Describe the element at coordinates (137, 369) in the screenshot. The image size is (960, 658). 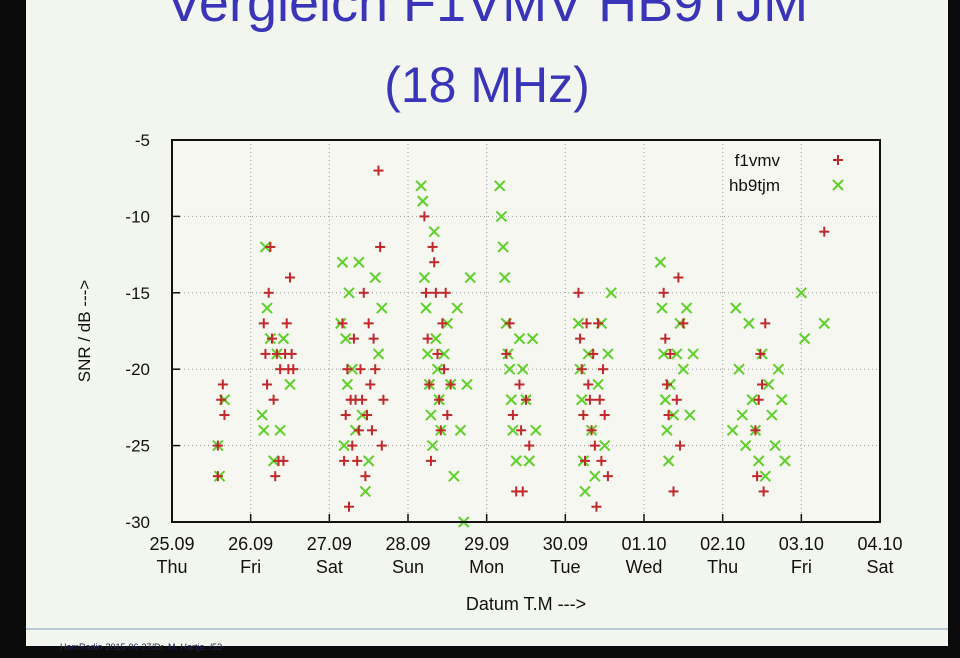
I see `y-tick-label: -20` at that location.